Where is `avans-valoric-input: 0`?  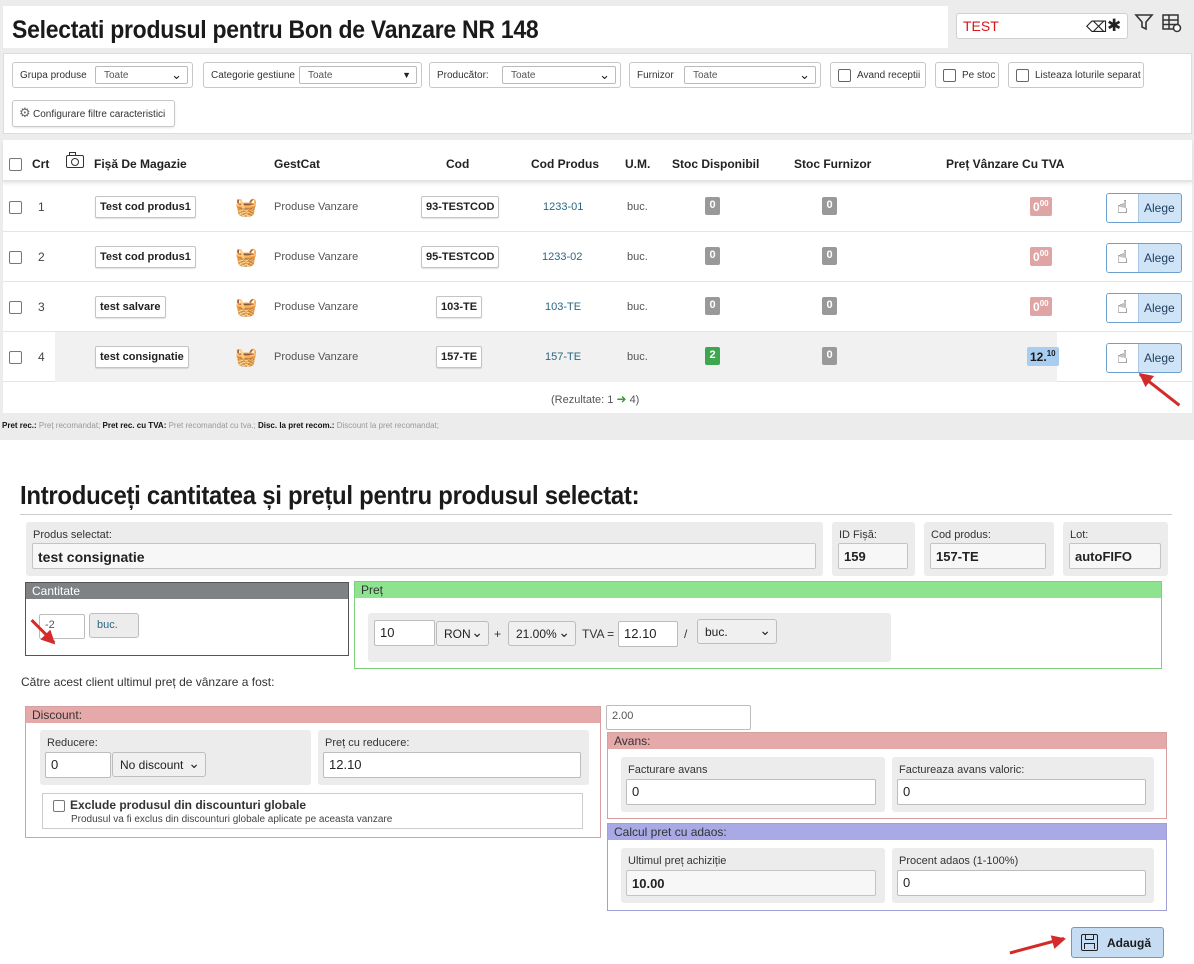 avans-valoric-input: 0 is located at coordinates (1021, 792).